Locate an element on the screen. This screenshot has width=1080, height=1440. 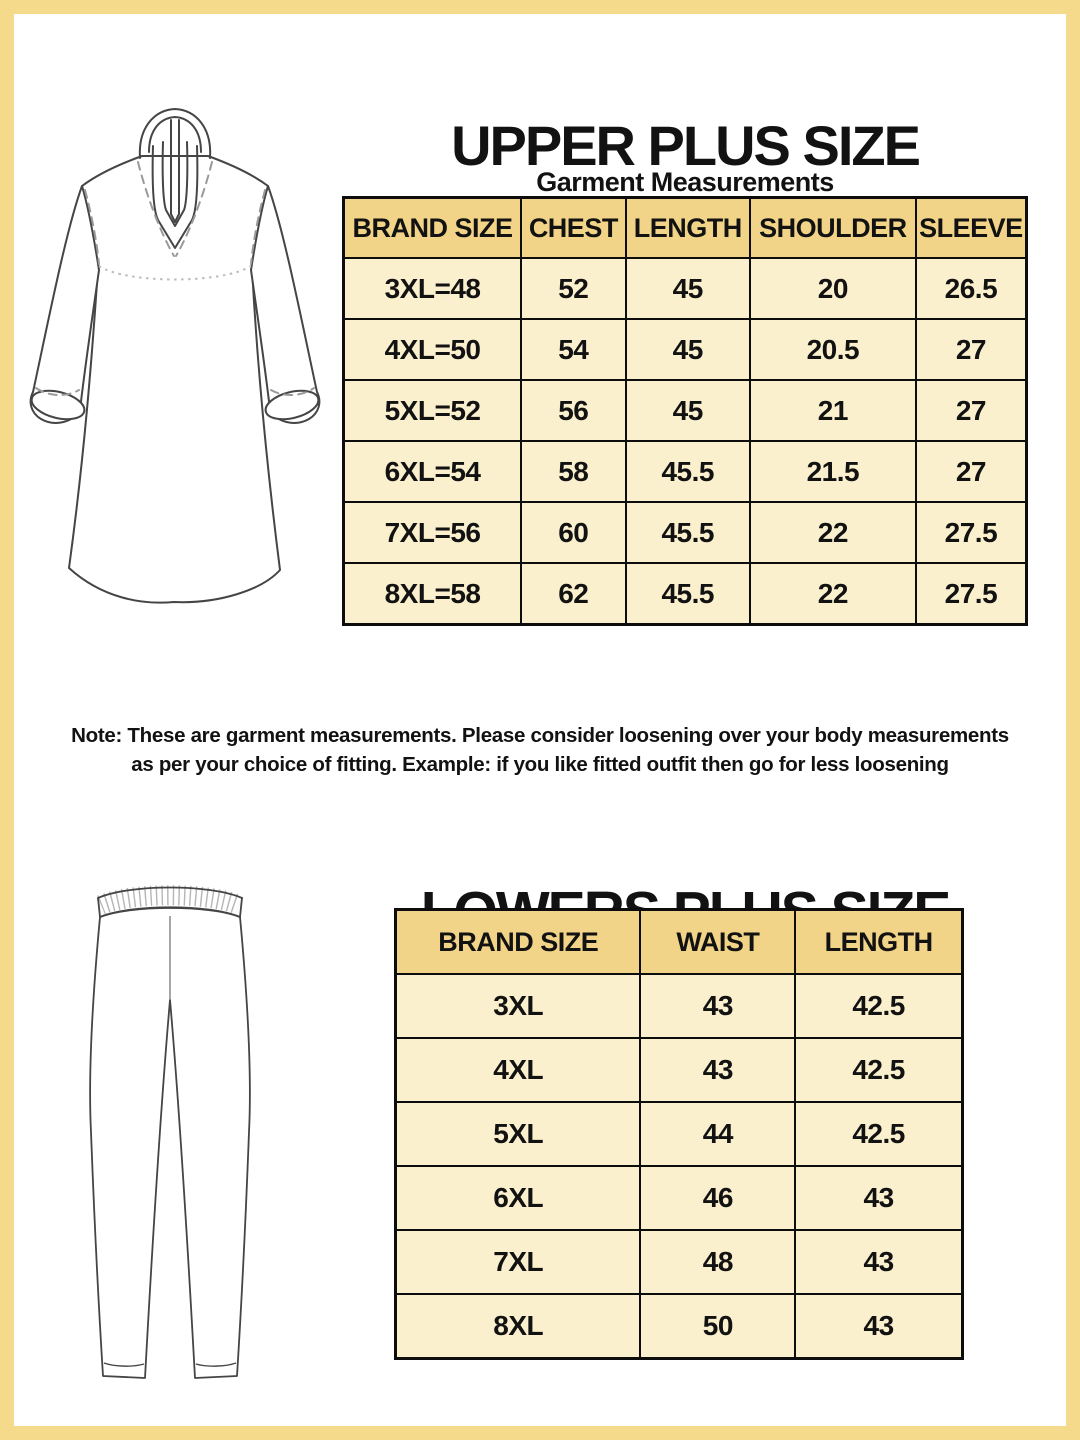
kurta-left-cuff is located at coordinates (58, 405).